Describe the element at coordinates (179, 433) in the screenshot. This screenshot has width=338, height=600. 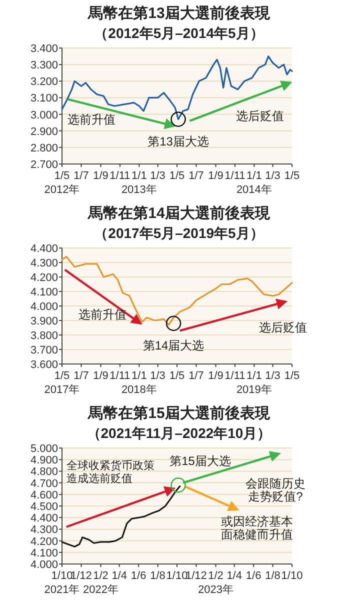
I see `chart-subtitle: （2021年11月–2022年10月）` at that location.